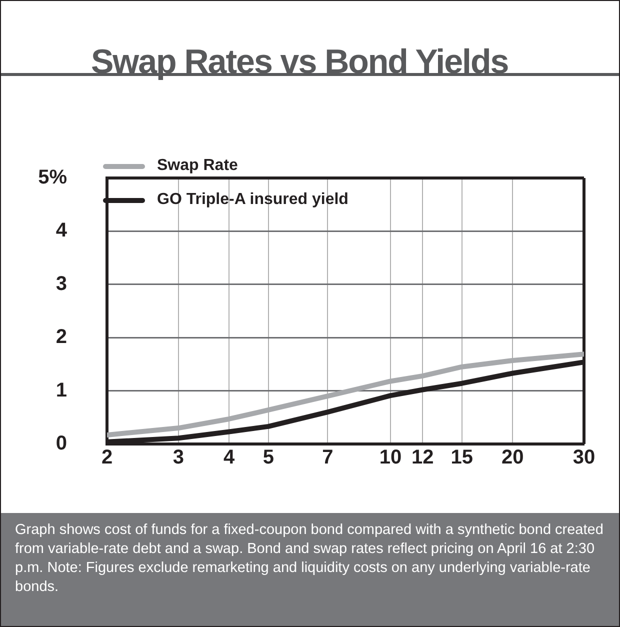 This screenshot has height=627, width=620. Describe the element at coordinates (252, 200) in the screenshot. I see `legend-label: GO Triple-A insured yield` at that location.